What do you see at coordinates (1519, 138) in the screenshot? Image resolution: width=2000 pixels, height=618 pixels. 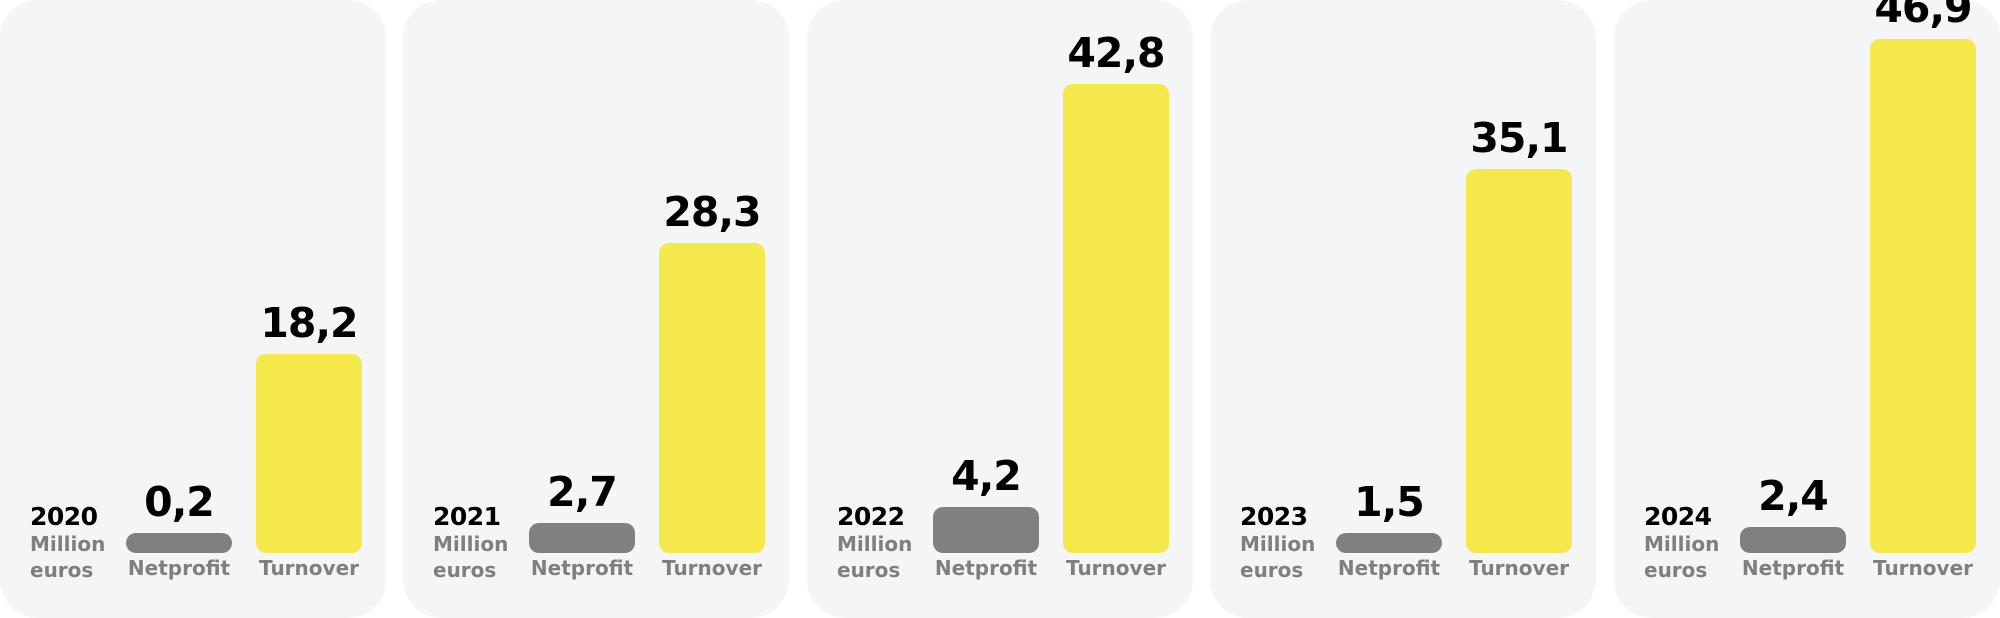 I see `turnover-value-label: 35,1` at bounding box center [1519, 138].